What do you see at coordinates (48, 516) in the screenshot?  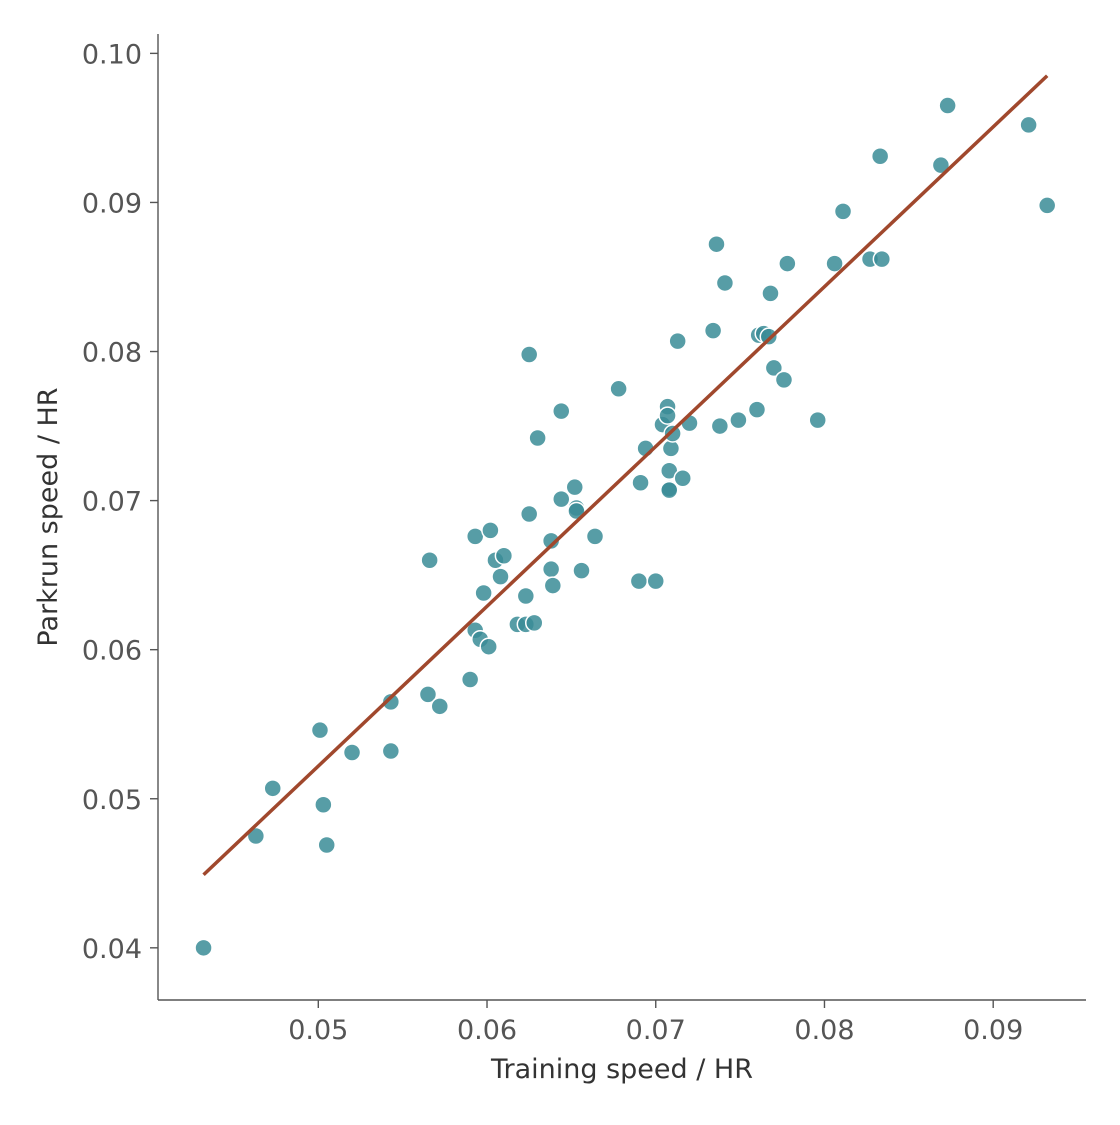 I see `y-axis-label: Parkrun speed / HR` at bounding box center [48, 516].